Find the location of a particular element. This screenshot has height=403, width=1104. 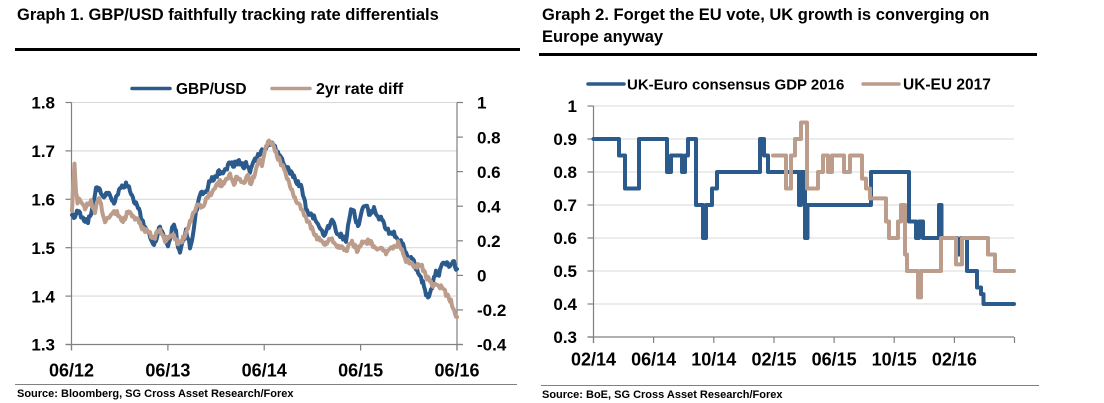

svg-text: -0.2 is located at coordinates (491, 310).